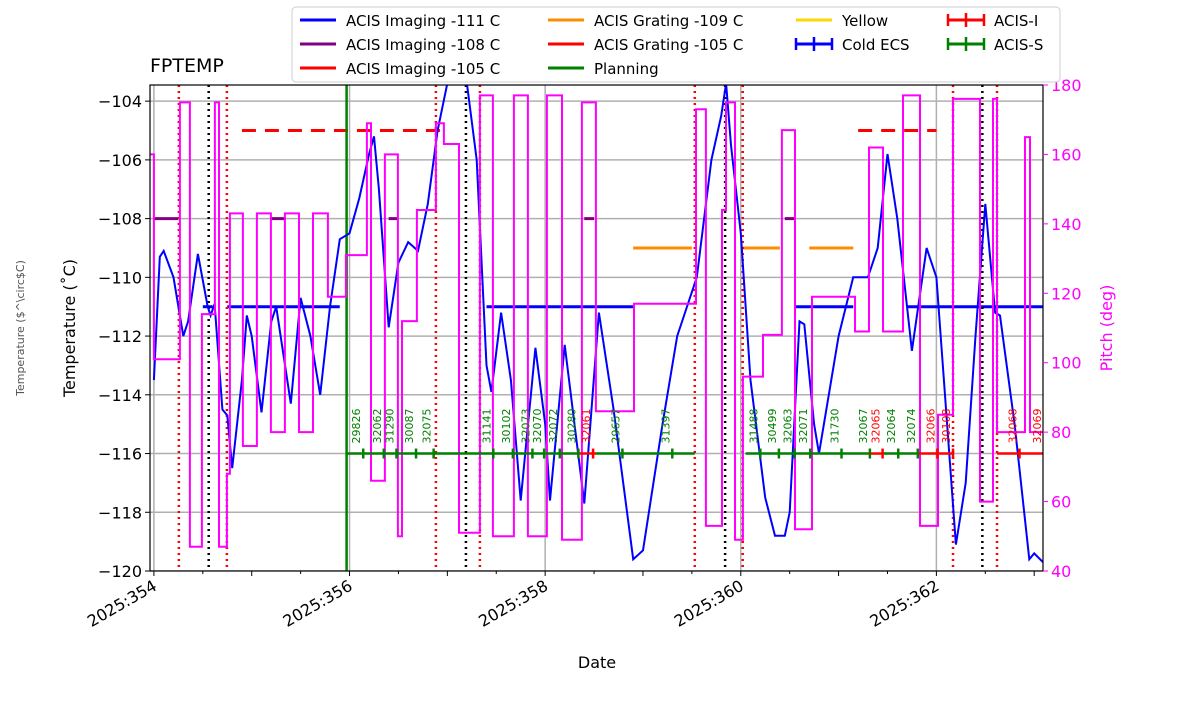 This screenshot has height=714, width=1200. What do you see at coordinates (626, 69) in the screenshot?
I see `legend-label: Planning` at bounding box center [626, 69].